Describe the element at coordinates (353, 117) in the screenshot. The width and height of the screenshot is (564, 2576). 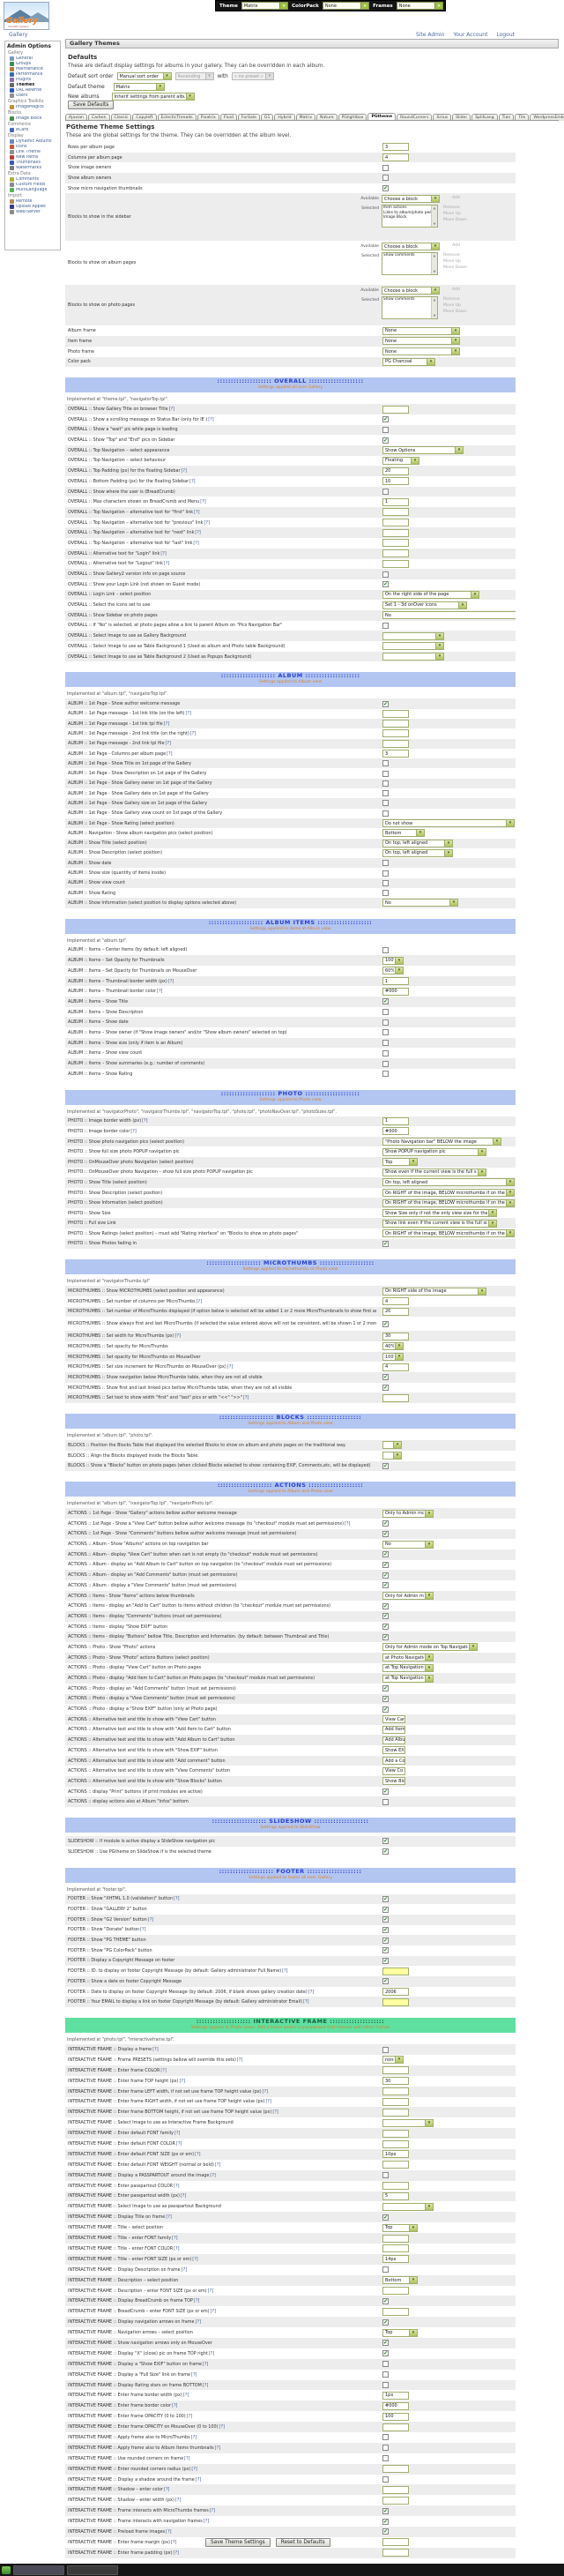
I see `tab-pglightbox: PGlightbox` at that location.